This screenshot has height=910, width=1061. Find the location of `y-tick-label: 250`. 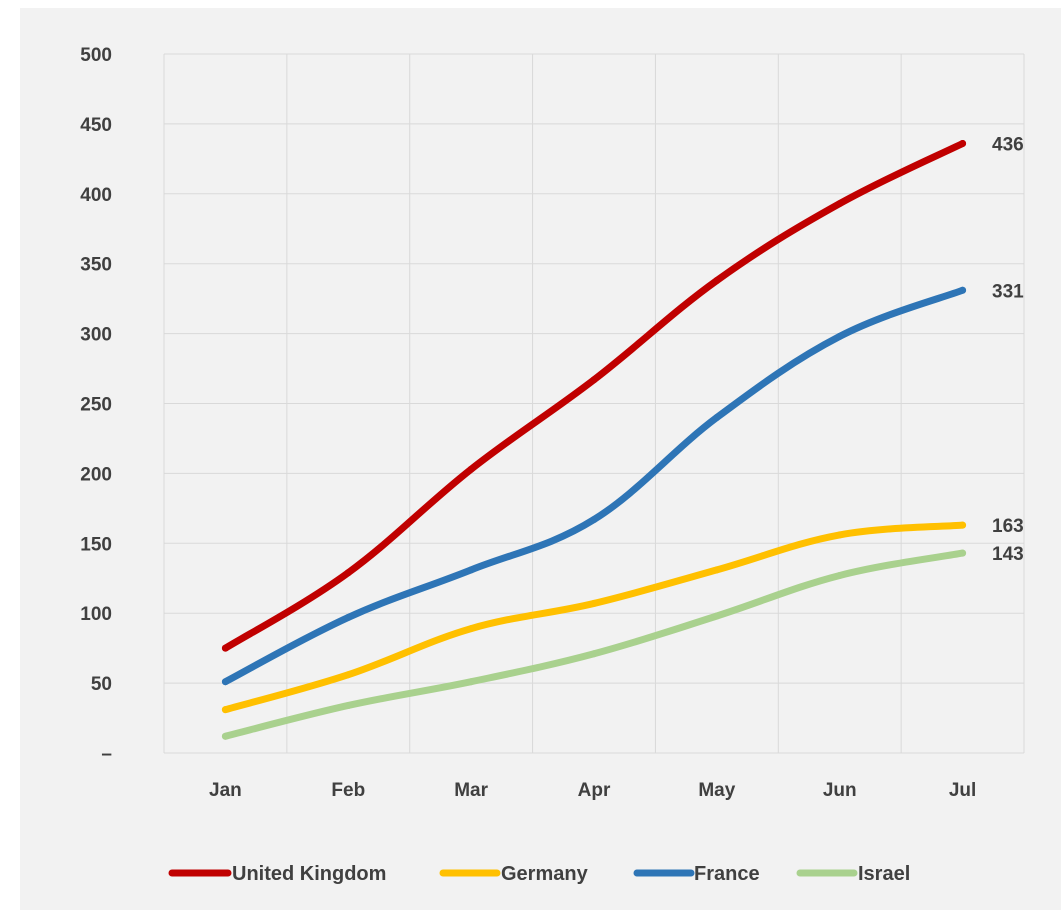

y-tick-label: 250 is located at coordinates (96, 405).